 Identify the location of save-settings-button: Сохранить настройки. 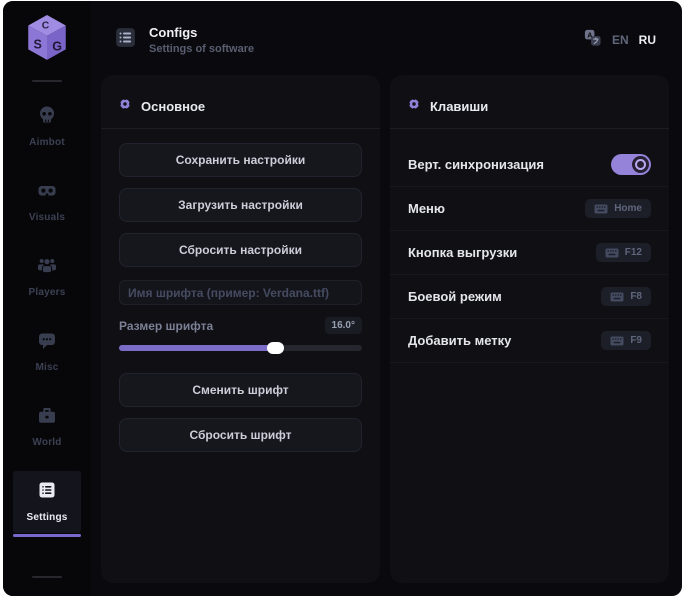
(240, 160).